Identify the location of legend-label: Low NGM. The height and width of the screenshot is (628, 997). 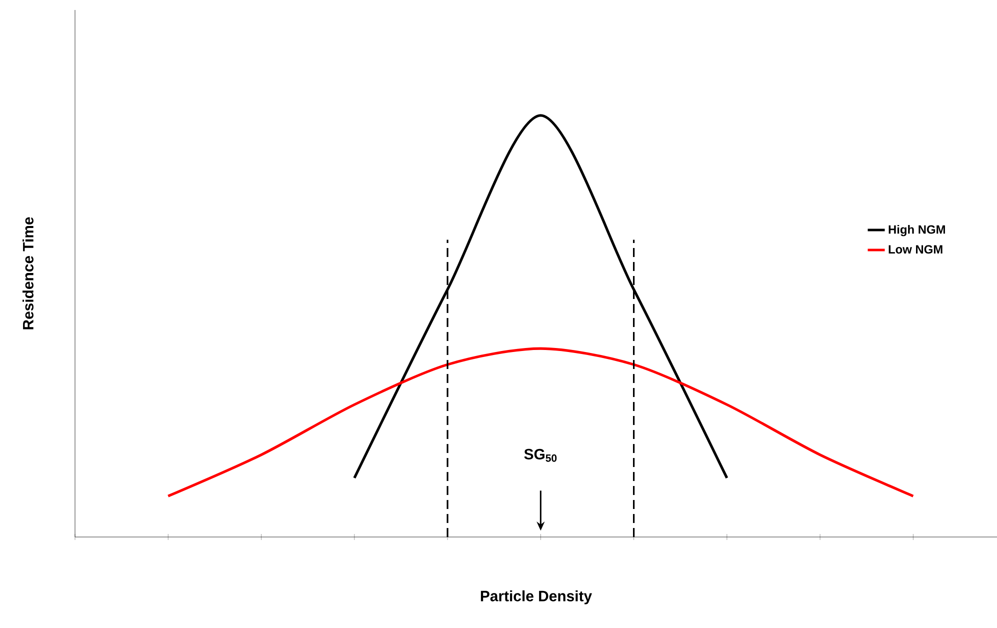
(915, 249).